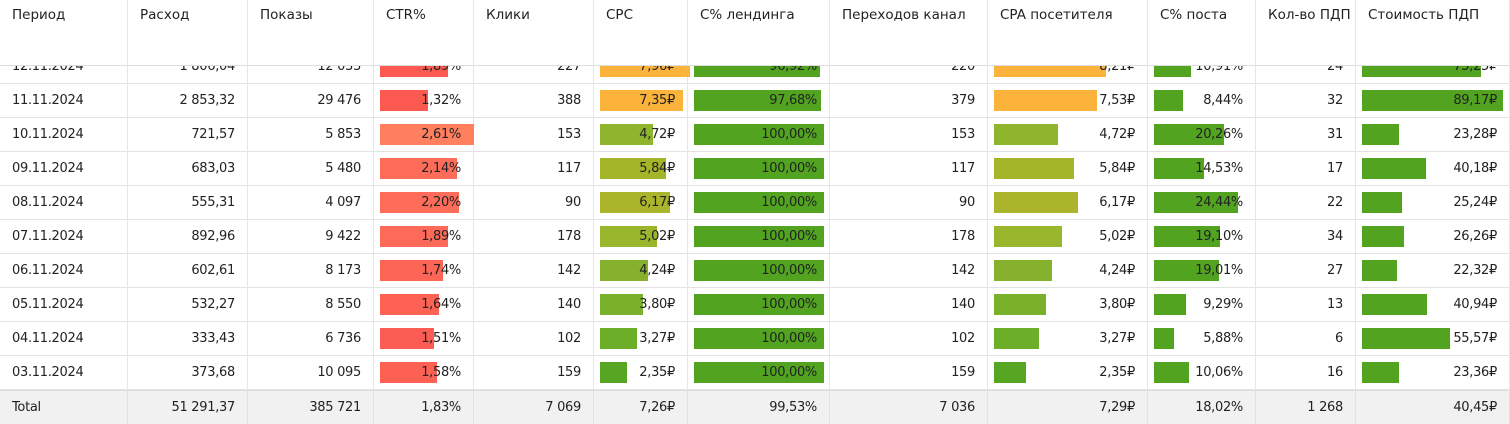 This screenshot has width=1510, height=424. What do you see at coordinates (957, 407) in the screenshot?
I see `total-value: 7 036` at bounding box center [957, 407].